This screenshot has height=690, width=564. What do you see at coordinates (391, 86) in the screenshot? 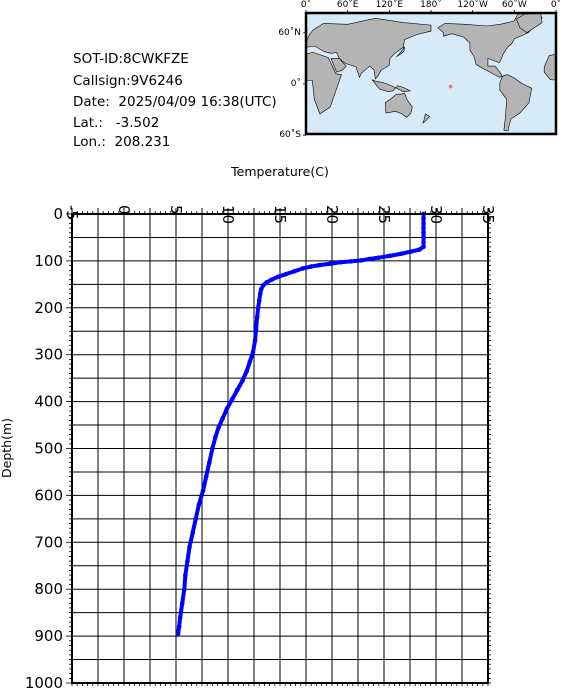
I see `indonesia-land` at bounding box center [391, 86].